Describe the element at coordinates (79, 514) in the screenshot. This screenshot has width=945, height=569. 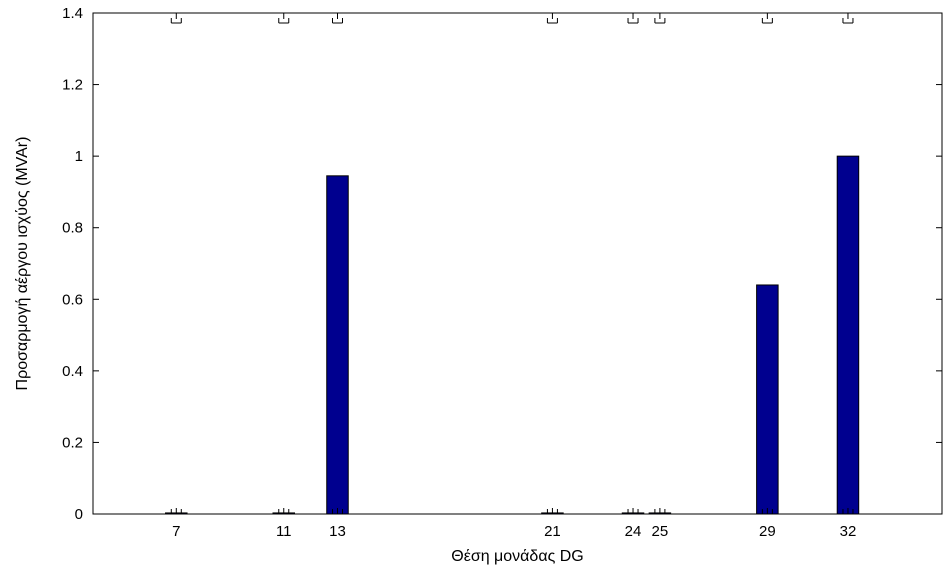
I see `y-tick-label: 0` at that location.